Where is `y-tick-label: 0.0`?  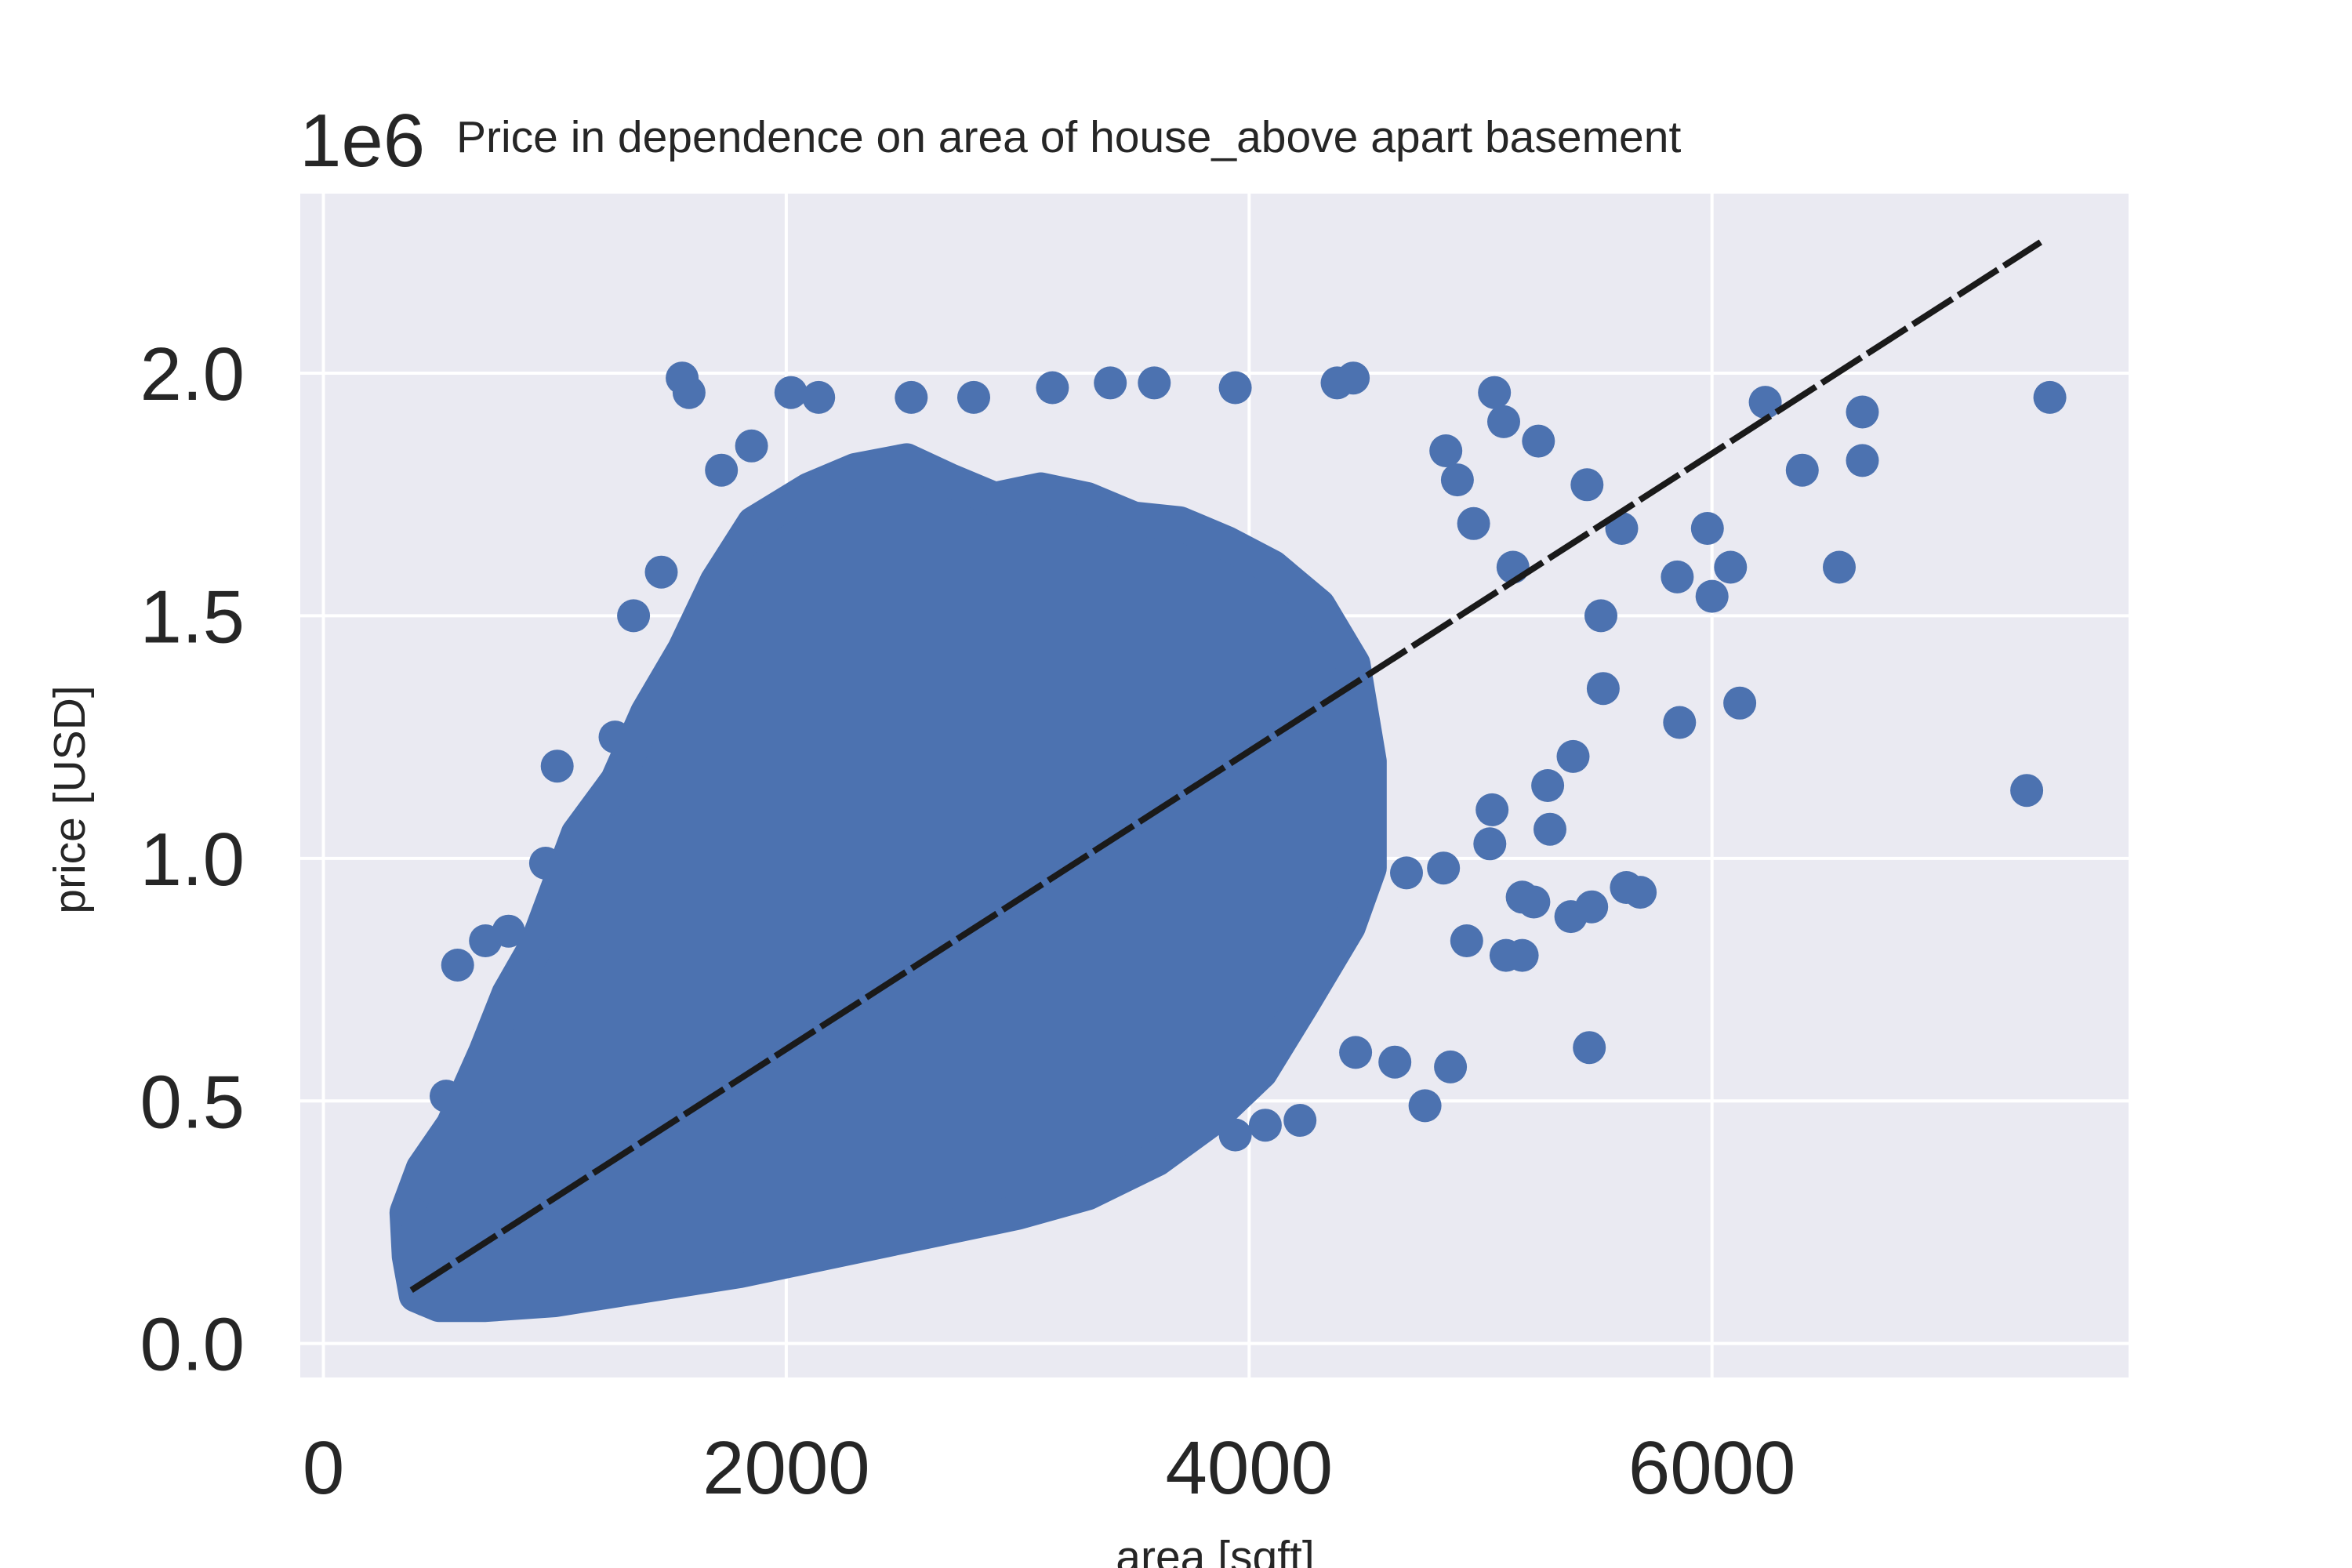 y-tick-label: 0.0 is located at coordinates (192, 1345).